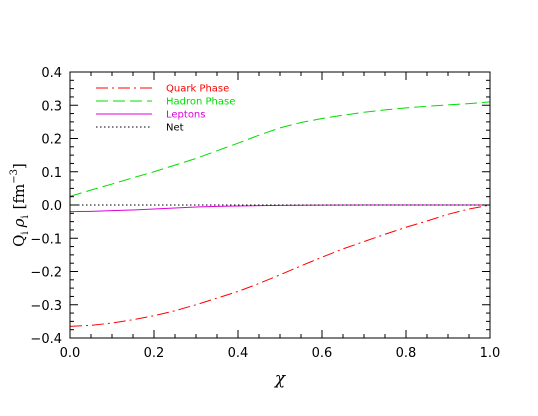 This screenshot has height=416, width=538. What do you see at coordinates (490, 353) in the screenshot?
I see `x-tick-label: 1.0` at bounding box center [490, 353].